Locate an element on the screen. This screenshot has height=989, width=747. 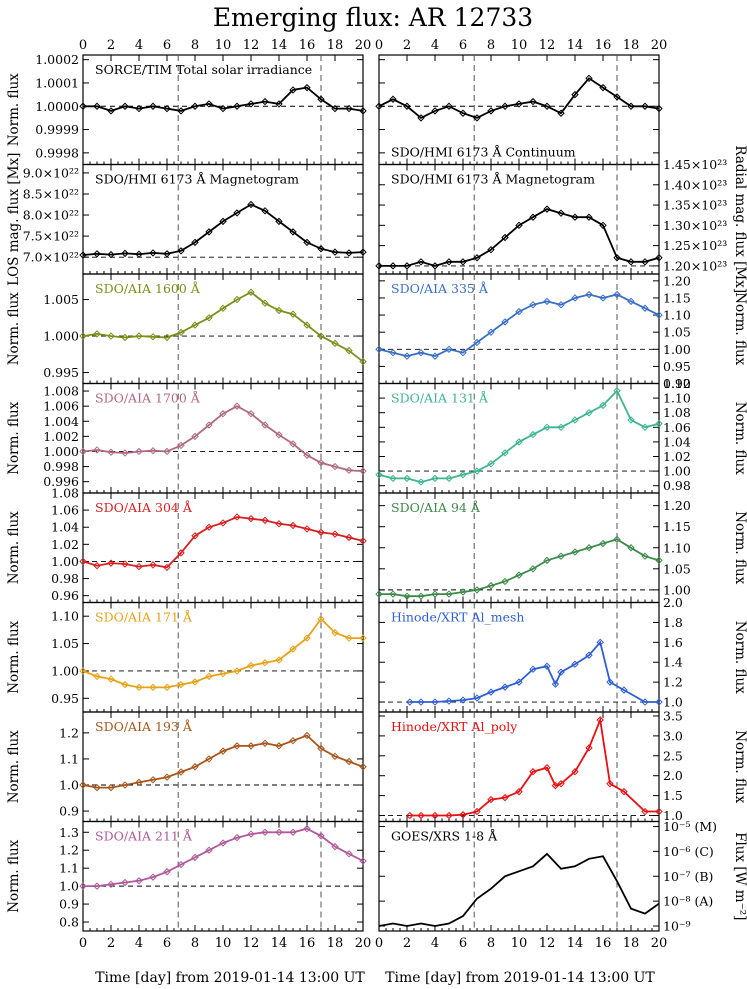
x-tick-label-bottom: 2 is located at coordinates (111, 943).